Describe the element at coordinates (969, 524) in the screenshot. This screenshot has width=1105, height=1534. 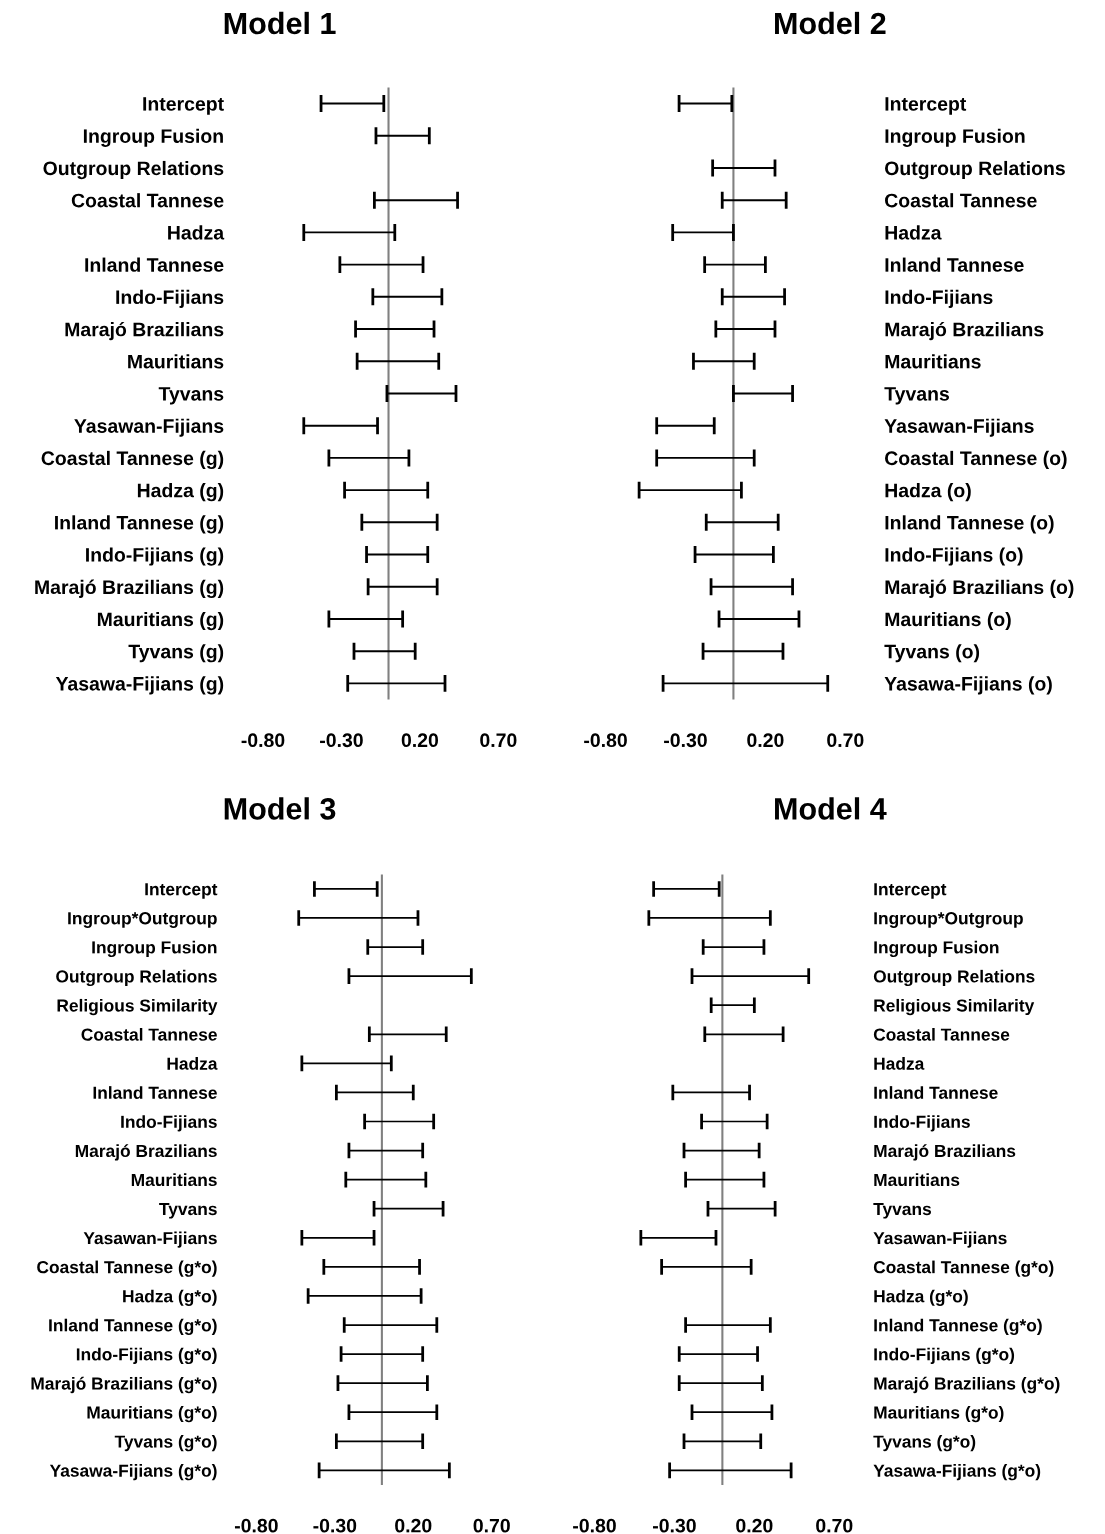
I see `y-tick-label: Inland Tannese (o)` at that location.